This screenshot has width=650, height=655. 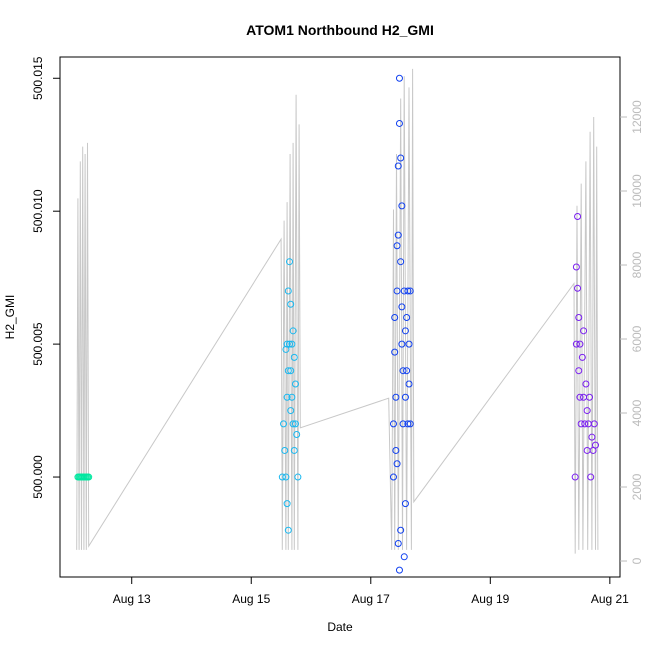 I want to click on y-tick-label: 500.000, so click(x=38, y=477).